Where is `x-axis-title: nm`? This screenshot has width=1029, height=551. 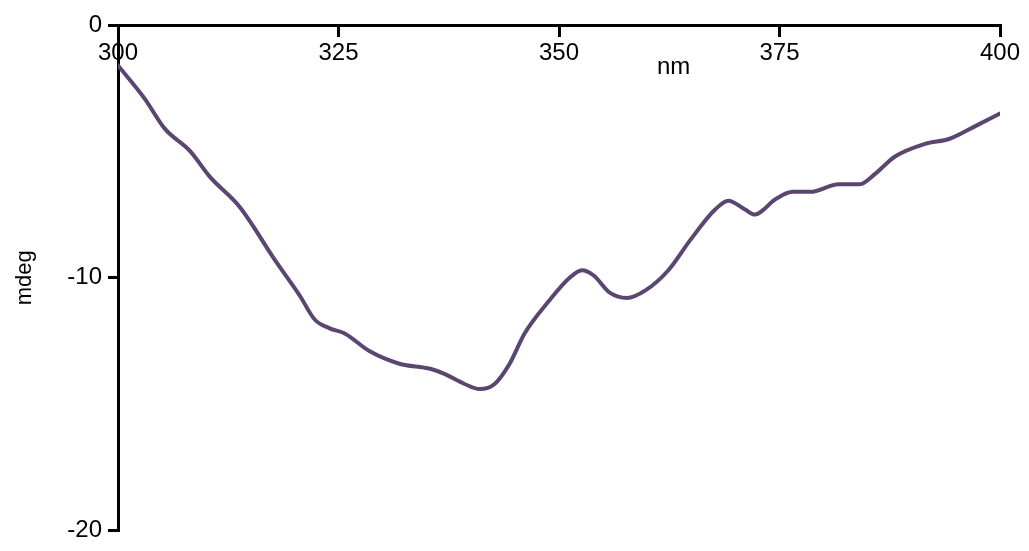
x-axis-title: nm is located at coordinates (673, 65).